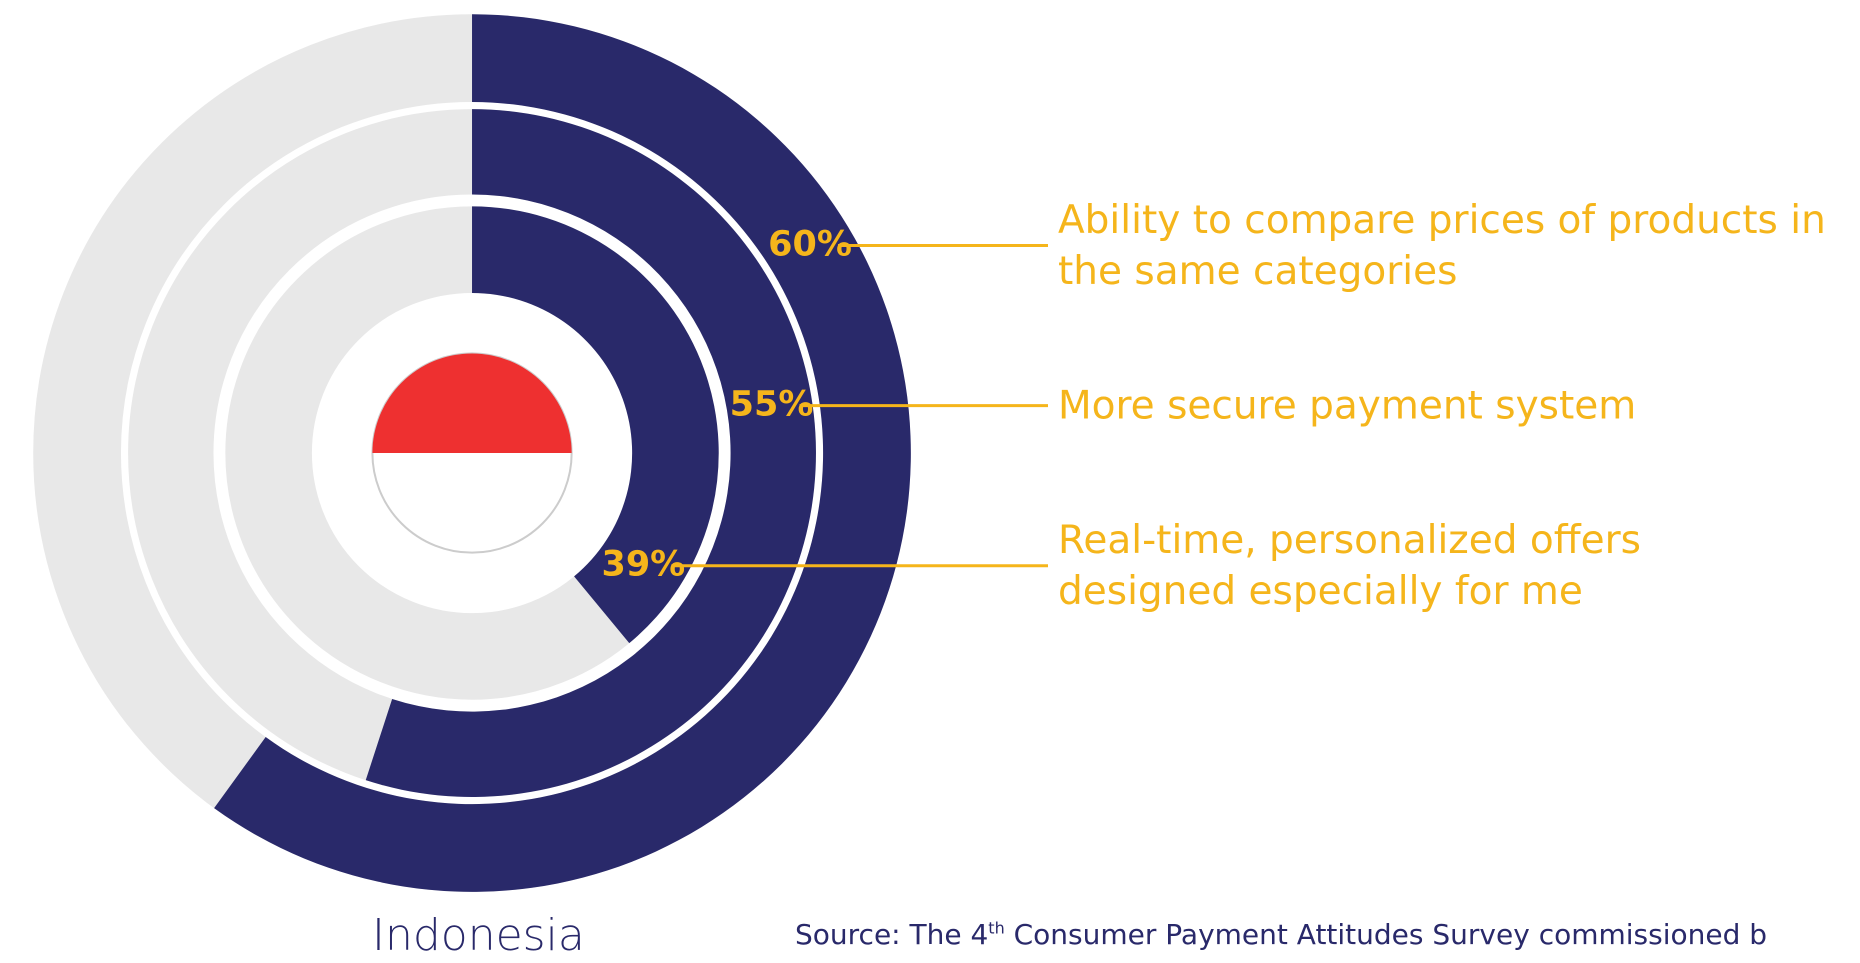 This screenshot has height=963, width=1860. What do you see at coordinates (810, 245) in the screenshot?
I see `value-label: 60%` at bounding box center [810, 245].